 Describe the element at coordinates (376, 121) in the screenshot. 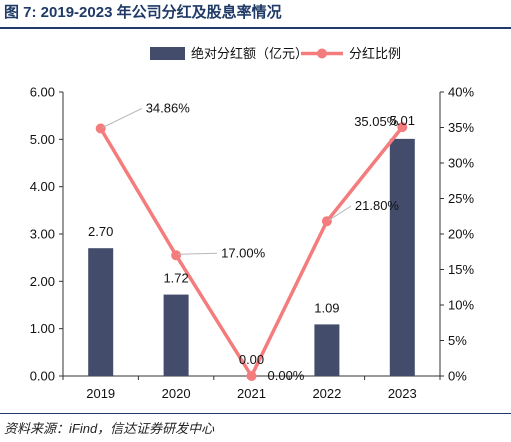

I see `line-value-label: 35.05%` at that location.